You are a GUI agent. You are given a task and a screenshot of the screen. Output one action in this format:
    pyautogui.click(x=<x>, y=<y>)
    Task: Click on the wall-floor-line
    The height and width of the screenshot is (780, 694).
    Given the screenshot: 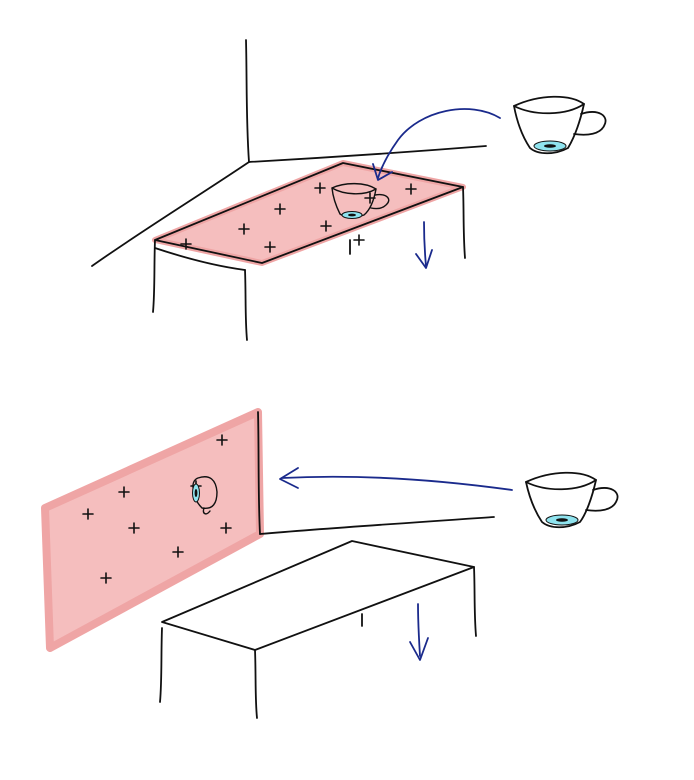 What is the action you would take?
    pyautogui.click(x=367, y=154)
    